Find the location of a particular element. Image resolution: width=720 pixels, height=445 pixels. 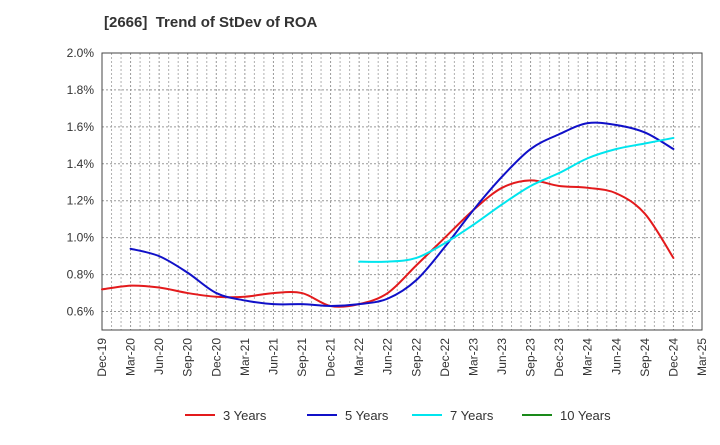

x-tick-label: Mar-21 is located at coordinates (245, 357).